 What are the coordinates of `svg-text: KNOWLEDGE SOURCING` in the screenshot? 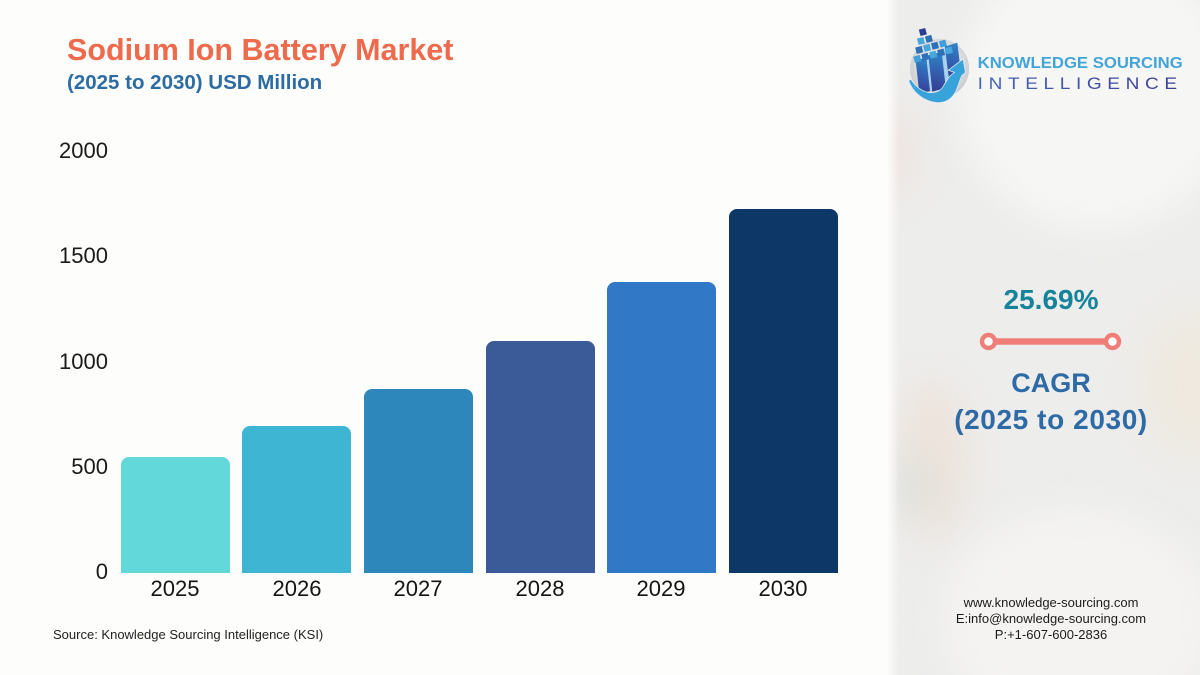 It's located at (1080, 63).